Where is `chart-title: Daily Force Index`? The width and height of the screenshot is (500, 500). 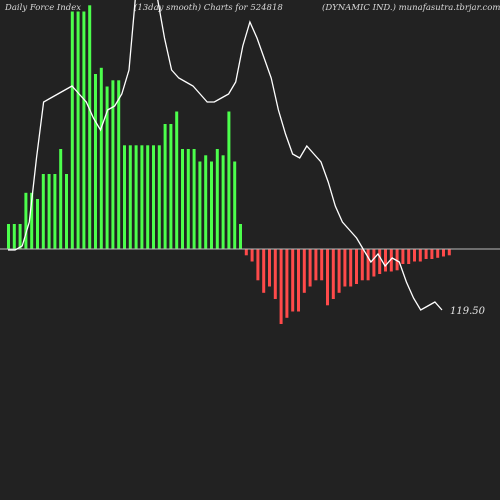
chart-title: Daily Force Index is located at coordinates (43, 8).